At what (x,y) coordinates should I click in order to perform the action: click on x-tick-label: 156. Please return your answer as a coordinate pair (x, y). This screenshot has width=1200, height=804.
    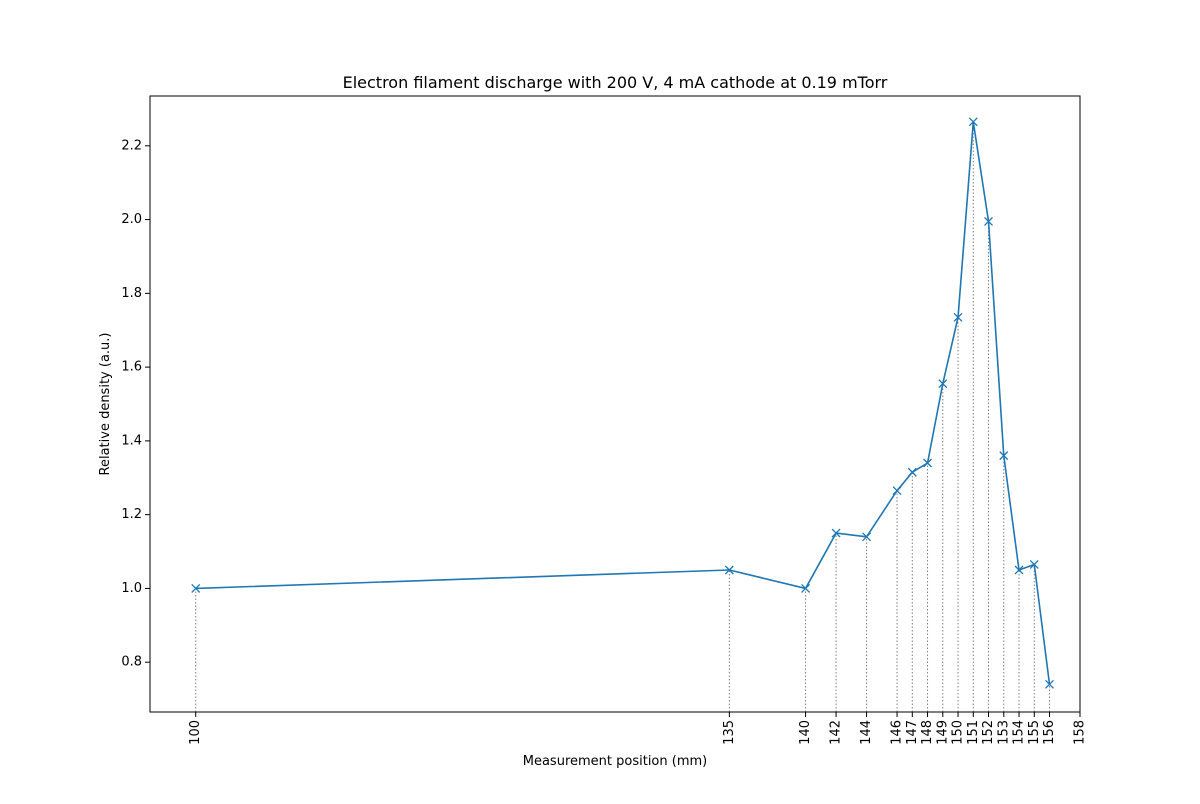
    Looking at the image, I should click on (1049, 732).